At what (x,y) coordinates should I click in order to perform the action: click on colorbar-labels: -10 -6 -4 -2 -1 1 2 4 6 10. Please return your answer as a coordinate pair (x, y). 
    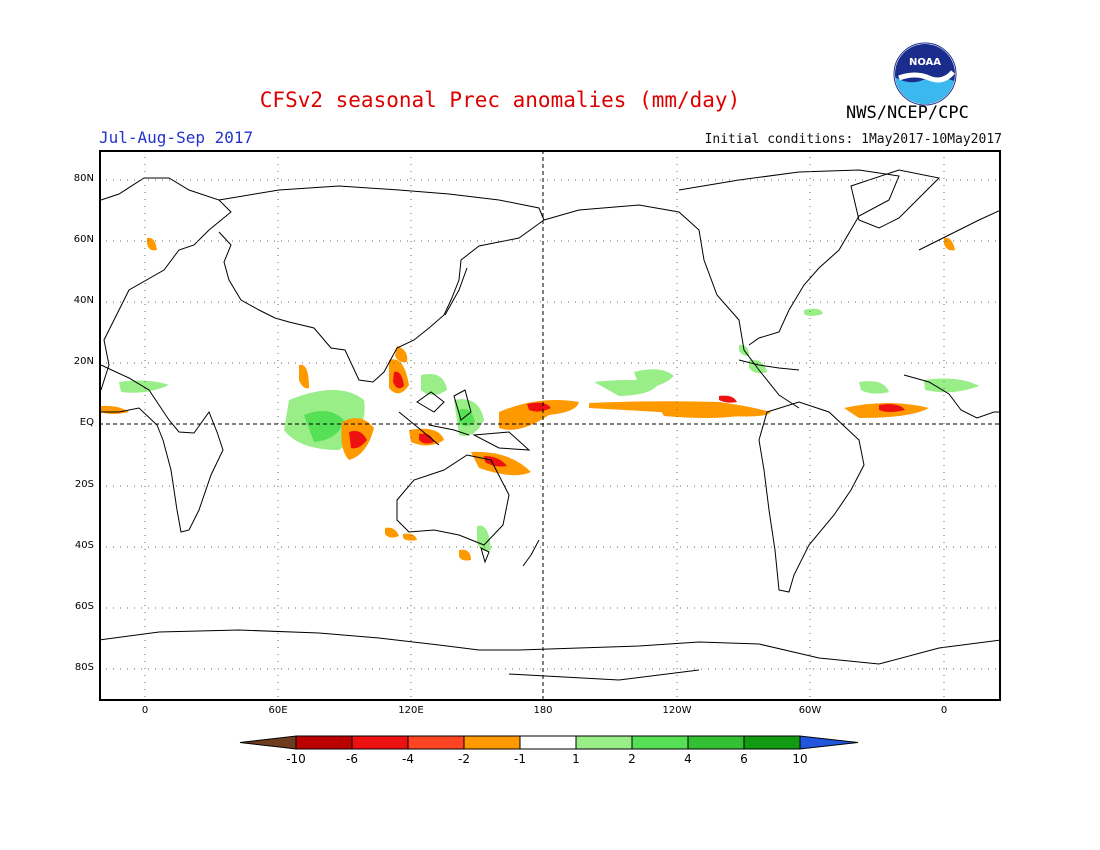
    Looking at the image, I should click on (546, 759).